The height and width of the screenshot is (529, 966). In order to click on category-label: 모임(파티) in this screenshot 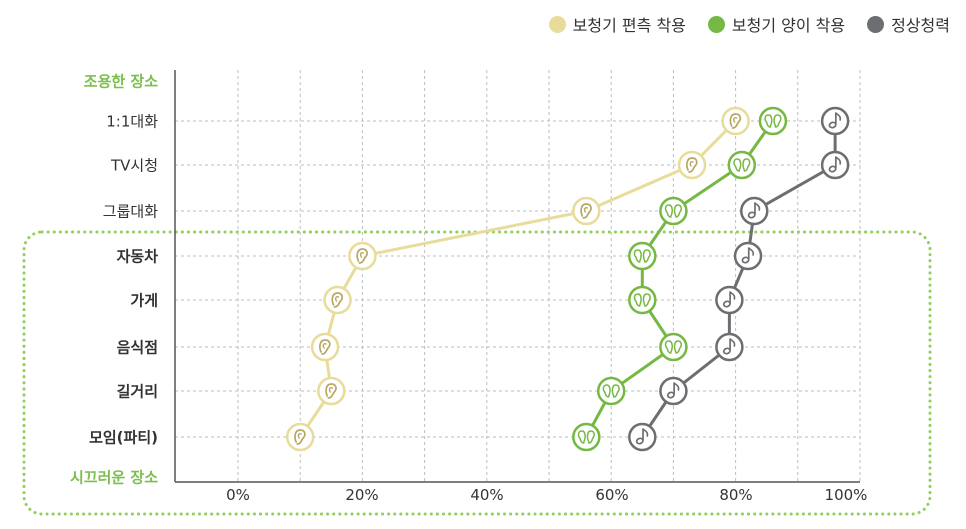, I will do `click(123, 437)`.